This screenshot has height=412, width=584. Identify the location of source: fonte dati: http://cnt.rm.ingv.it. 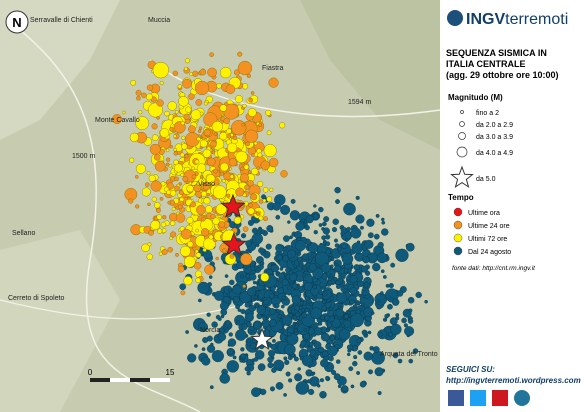
(494, 268).